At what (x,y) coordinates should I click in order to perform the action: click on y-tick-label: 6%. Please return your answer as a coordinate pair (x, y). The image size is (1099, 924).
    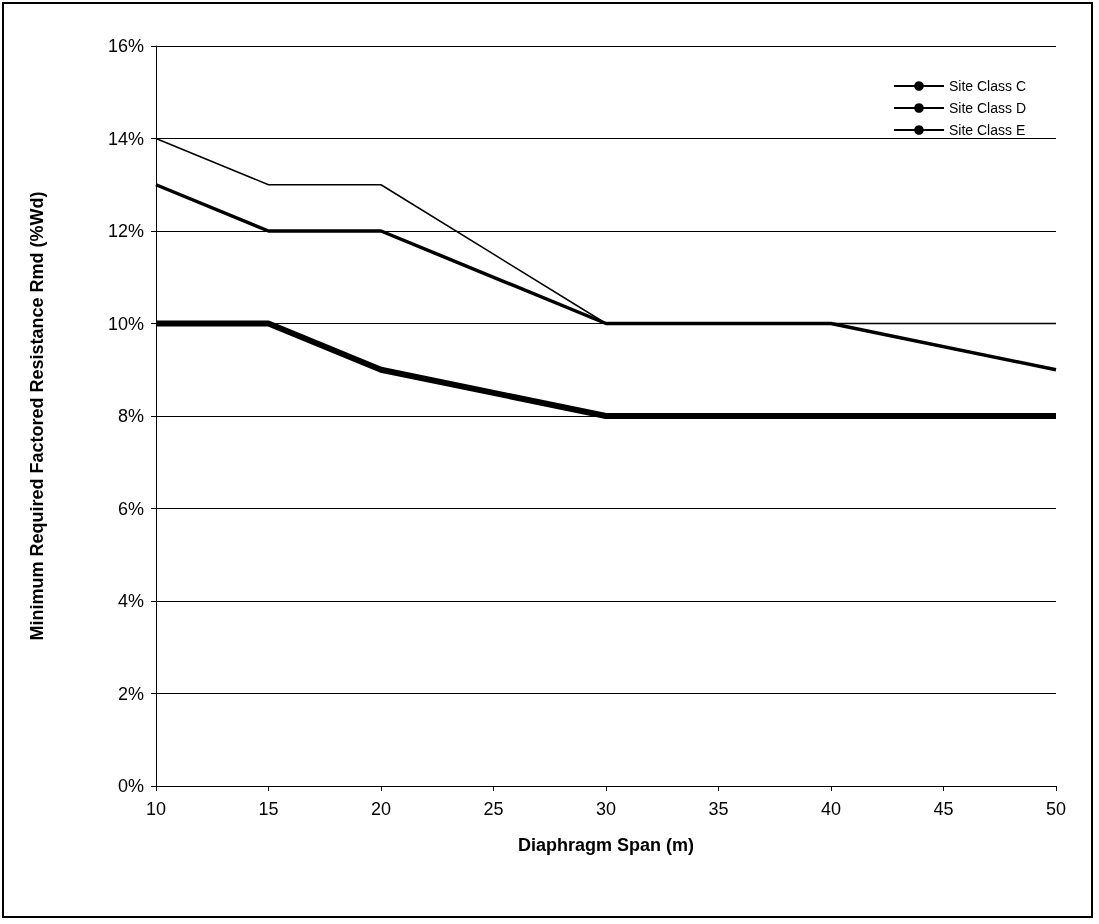
    Looking at the image, I should click on (130, 508).